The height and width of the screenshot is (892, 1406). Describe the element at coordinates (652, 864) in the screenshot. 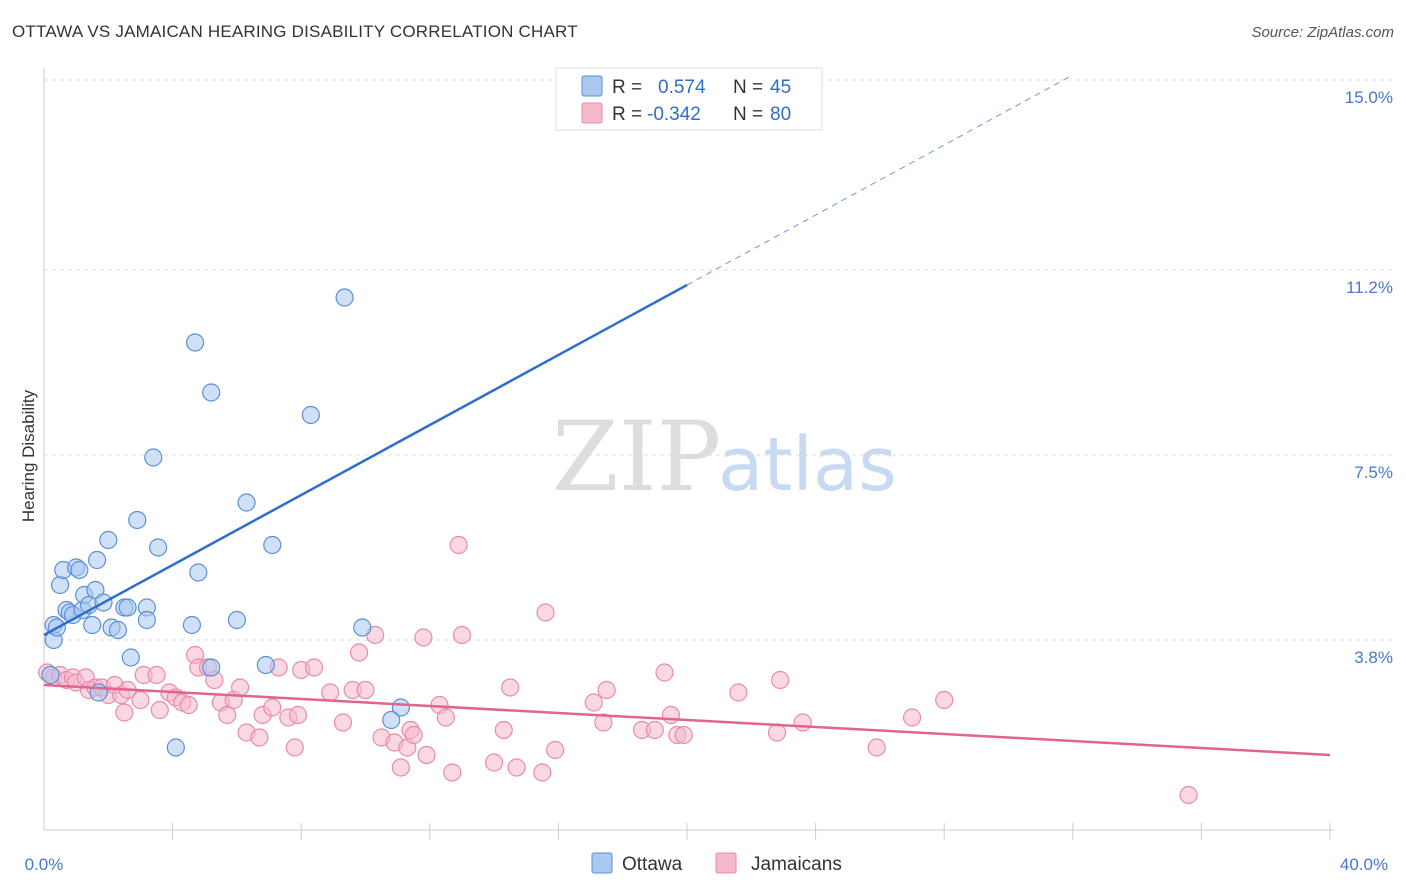

I see `series-legend-ottawa: Ottawa` at that location.